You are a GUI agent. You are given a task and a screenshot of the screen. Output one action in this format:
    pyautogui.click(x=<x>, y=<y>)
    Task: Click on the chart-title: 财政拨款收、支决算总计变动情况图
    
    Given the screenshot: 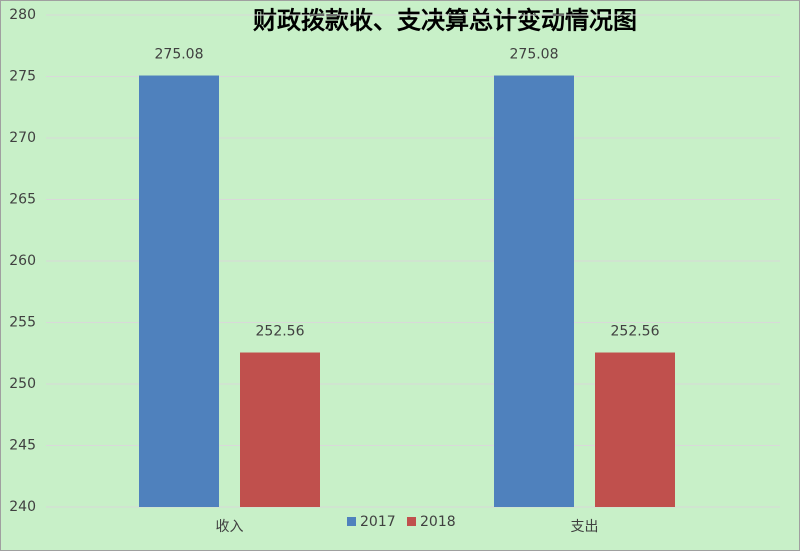 What is the action you would take?
    pyautogui.click(x=445, y=20)
    